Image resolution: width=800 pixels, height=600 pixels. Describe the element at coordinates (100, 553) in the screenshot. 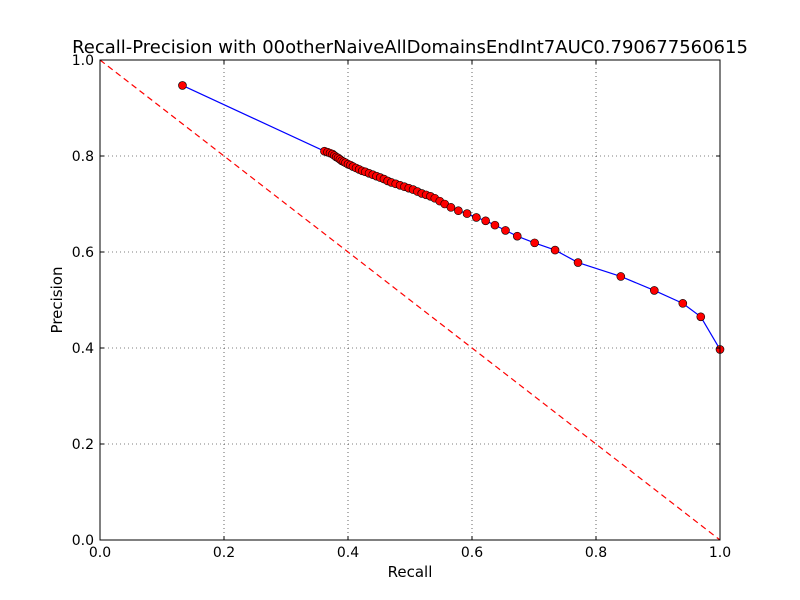

I see `x-tick-label: 0.0` at that location.